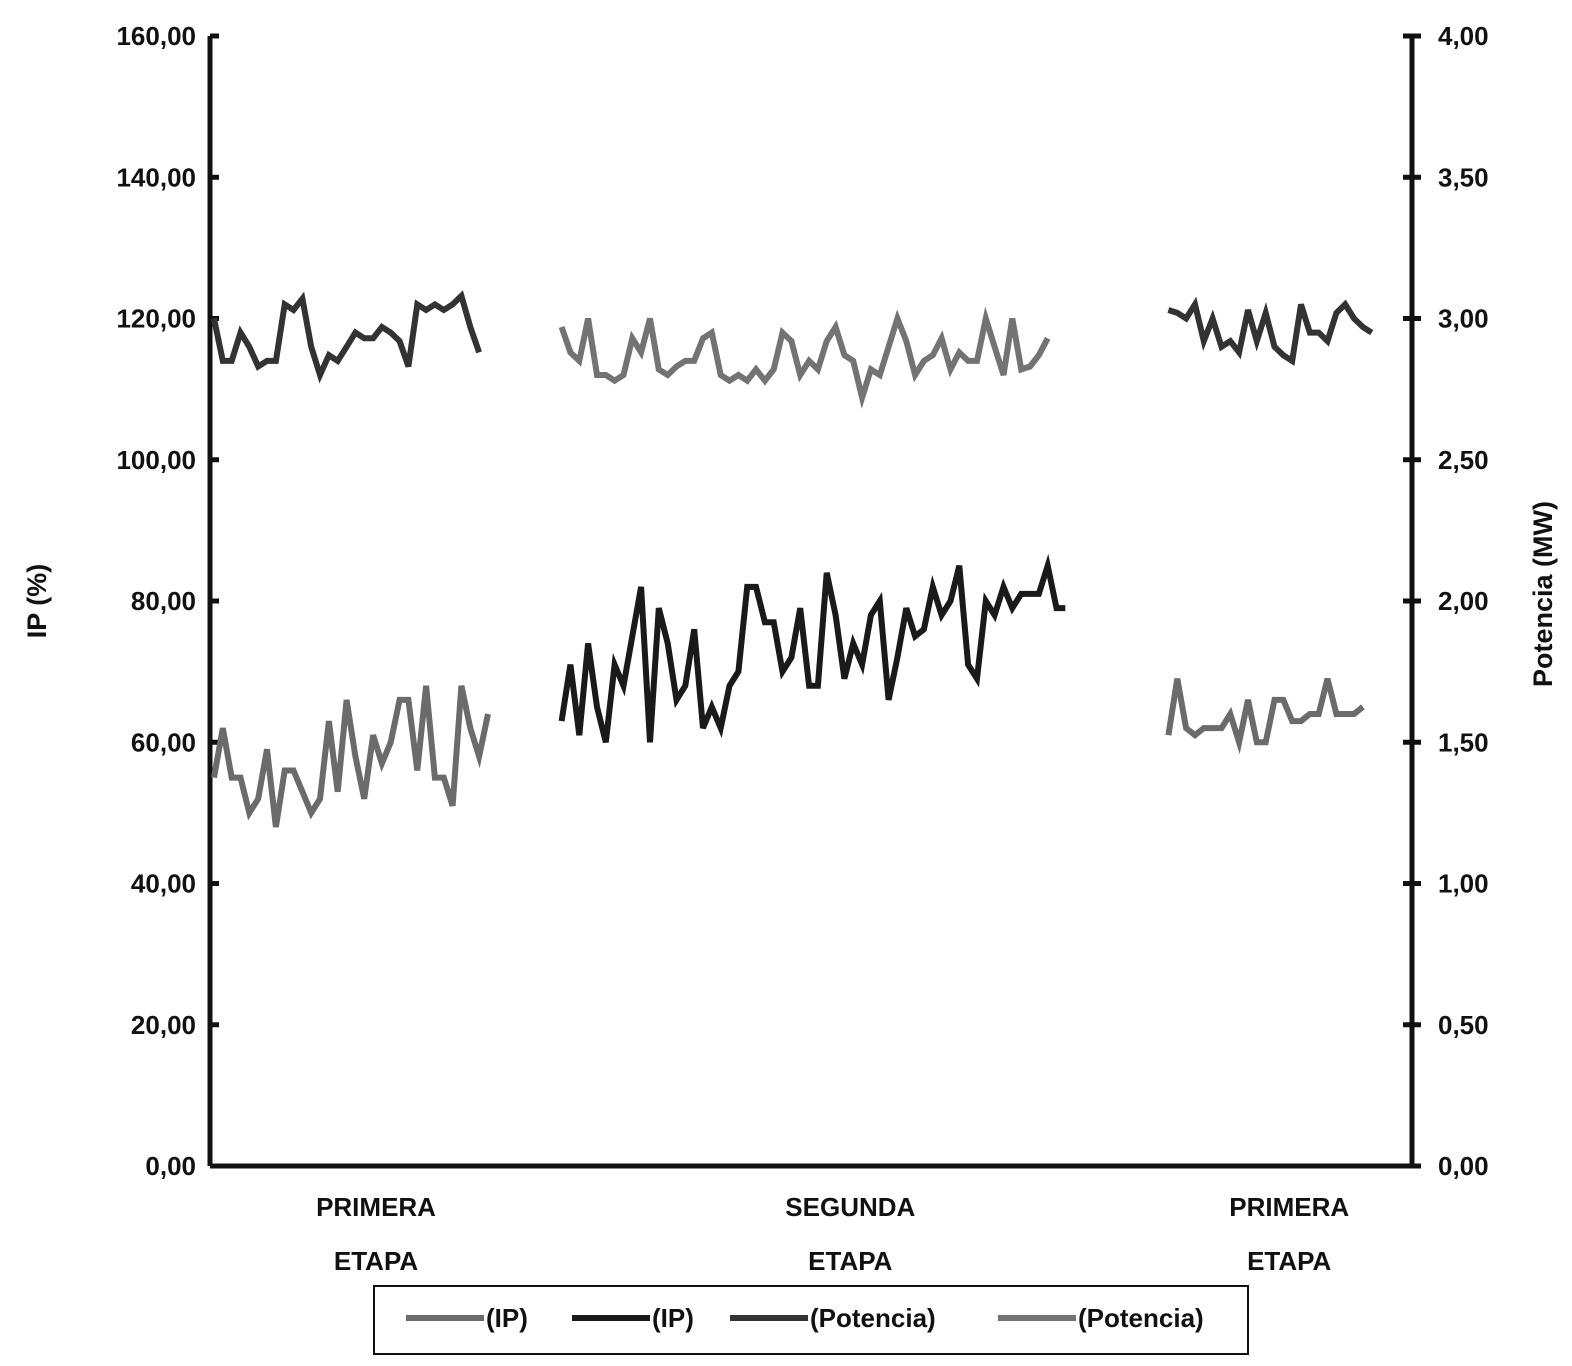  What do you see at coordinates (156, 319) in the screenshot?
I see `y-tick-label-left: 120,00` at bounding box center [156, 319].